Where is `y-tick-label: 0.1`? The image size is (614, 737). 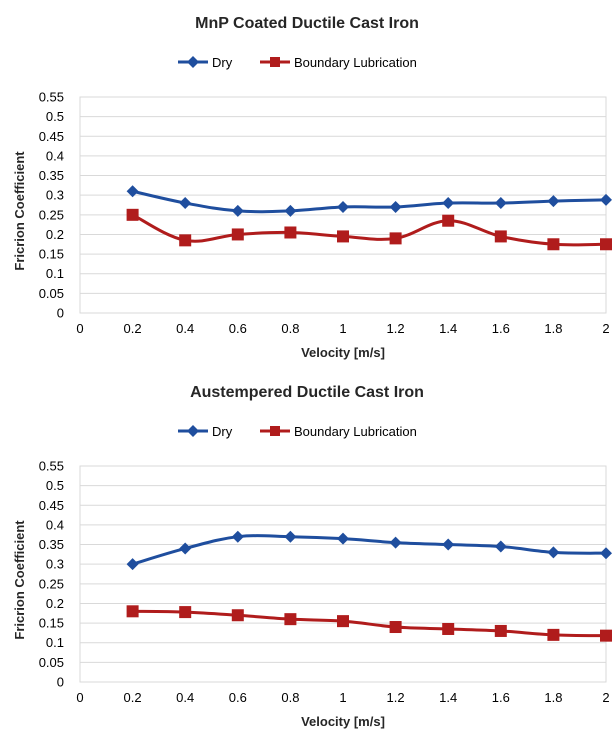
y-tick-label: 0.1 is located at coordinates (55, 273).